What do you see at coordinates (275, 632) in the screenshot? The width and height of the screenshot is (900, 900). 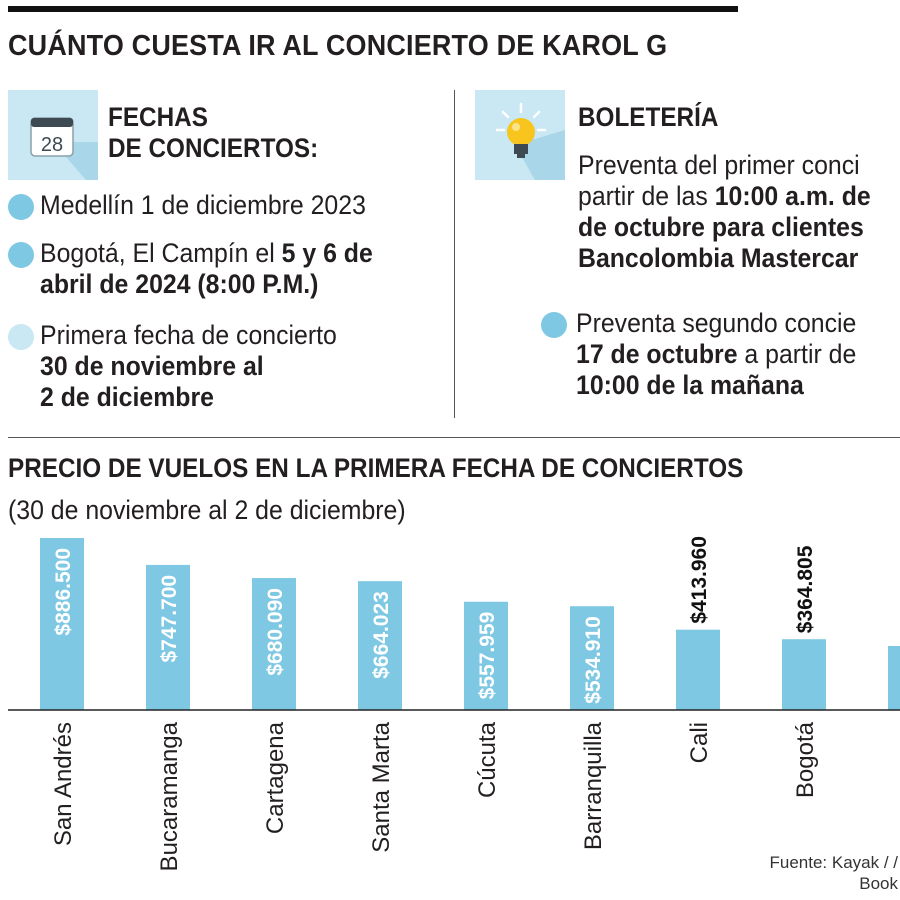 I see `bar-value-label: $680.090` at bounding box center [275, 632].